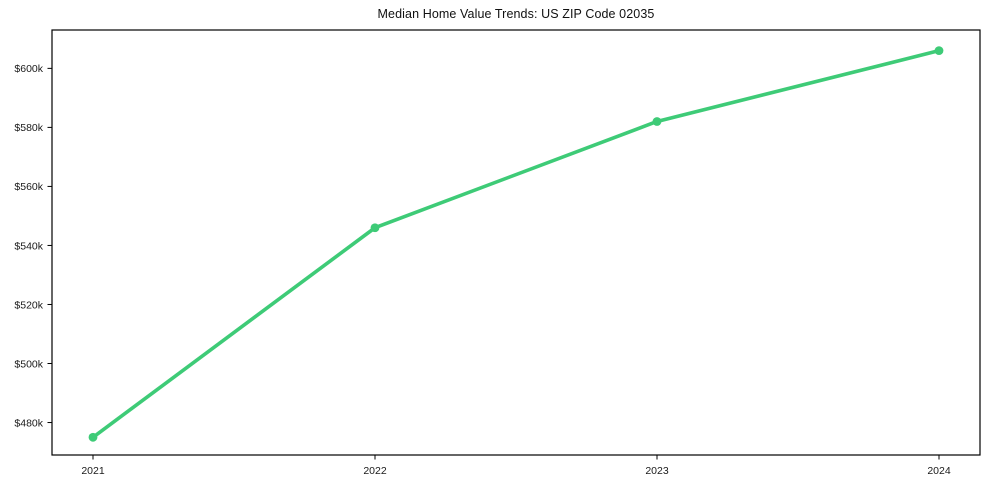 The height and width of the screenshot is (490, 990). What do you see at coordinates (939, 51) in the screenshot?
I see `data-point-2024` at bounding box center [939, 51].